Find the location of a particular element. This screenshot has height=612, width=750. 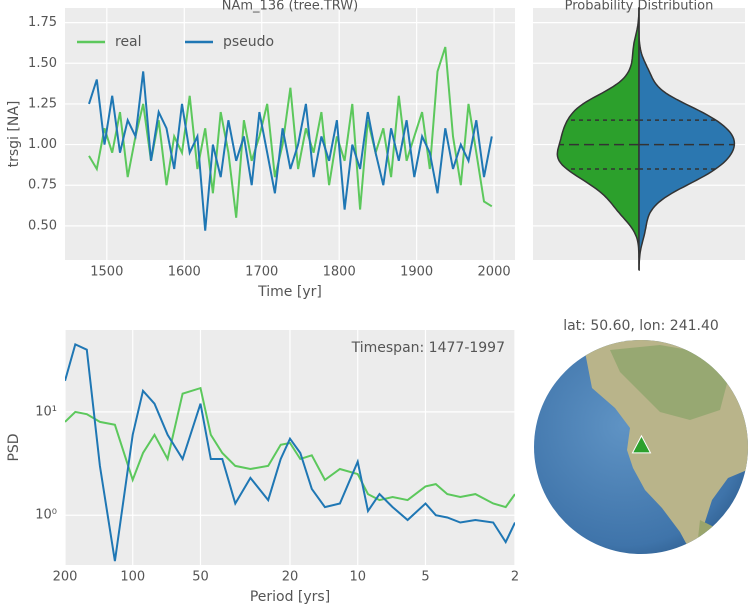

y-tick-label: 1.75 is located at coordinates (42, 22).